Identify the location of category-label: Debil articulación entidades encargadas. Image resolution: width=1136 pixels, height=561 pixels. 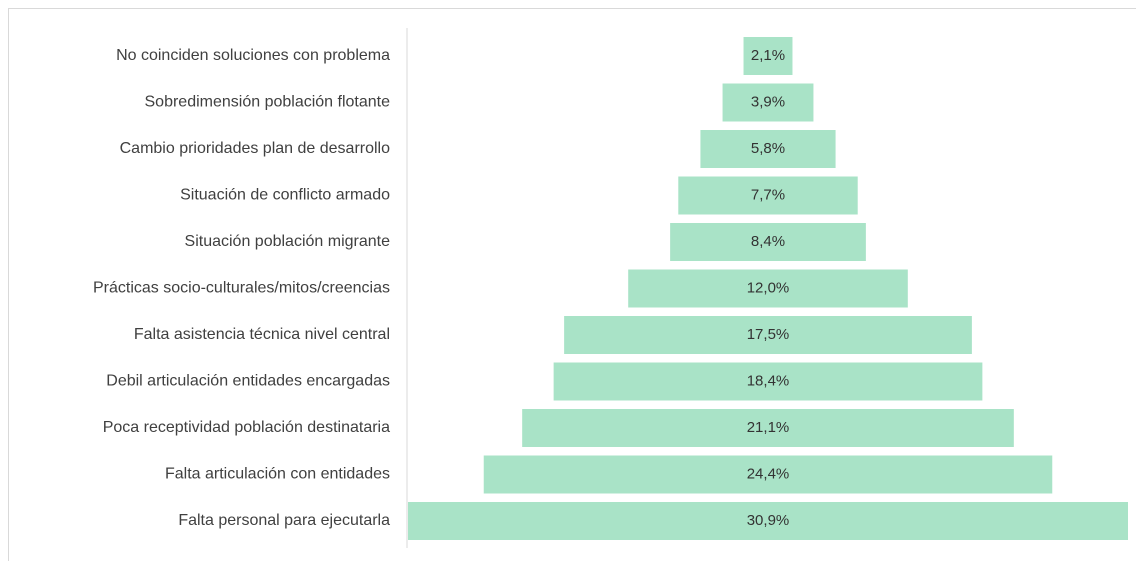
(248, 381).